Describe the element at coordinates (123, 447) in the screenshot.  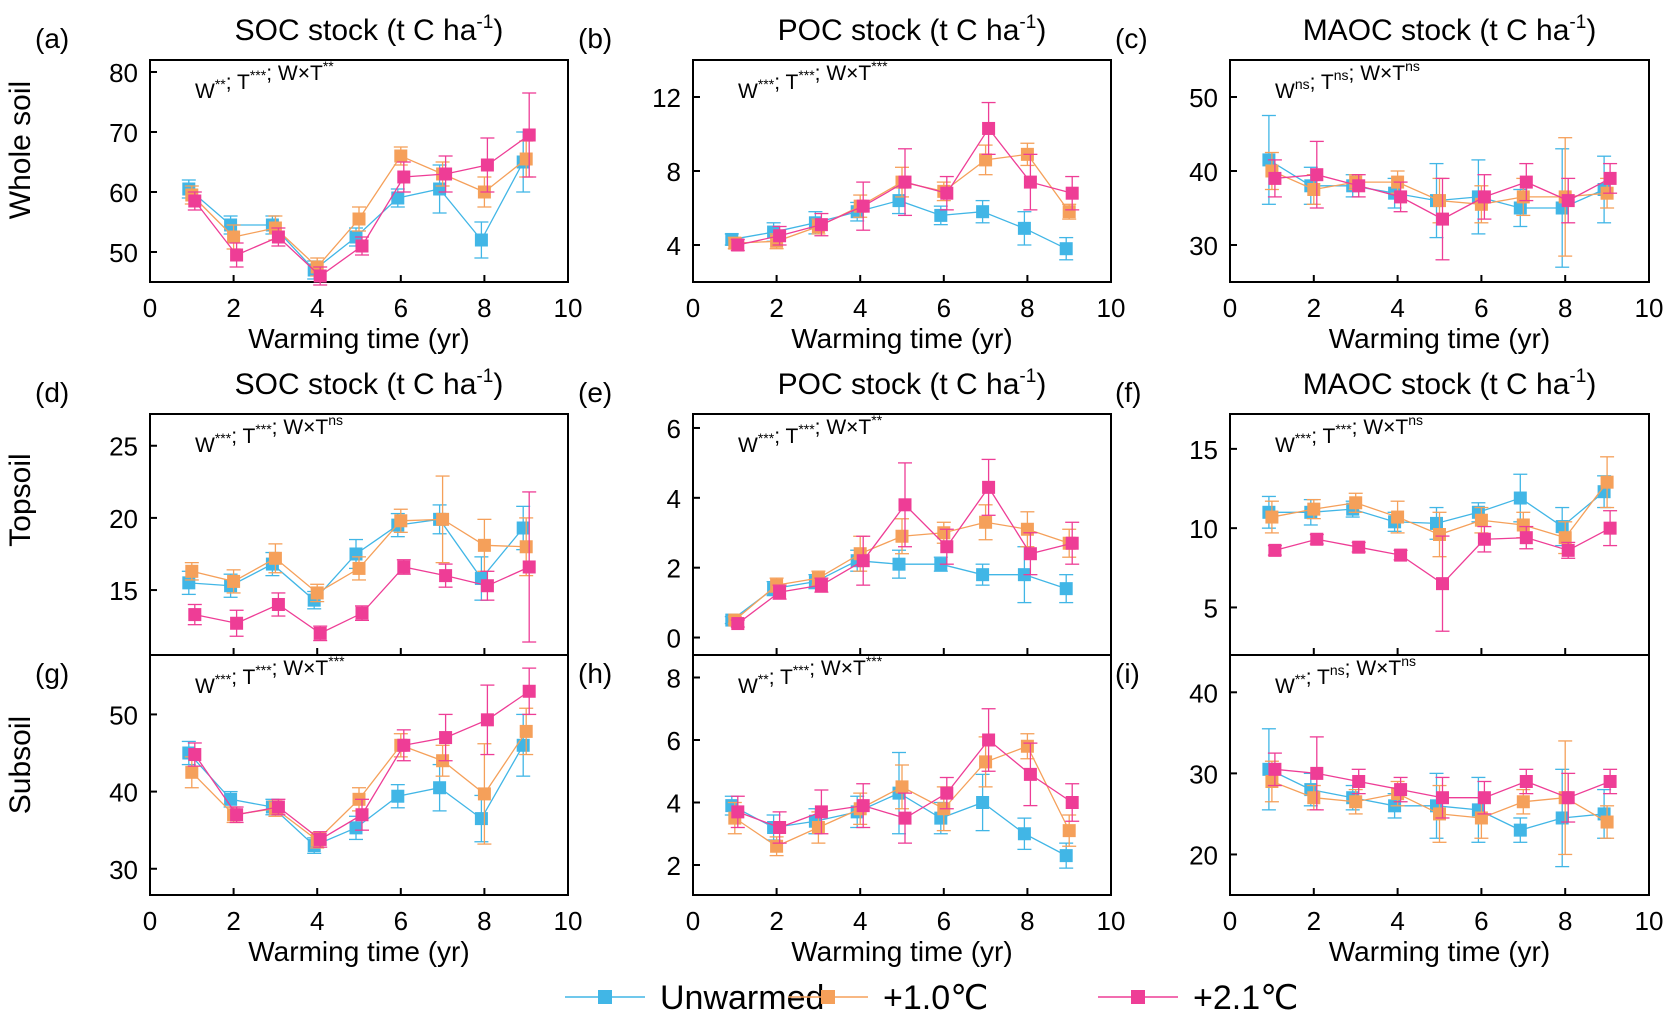
I see `y-tick-label: 25` at that location.